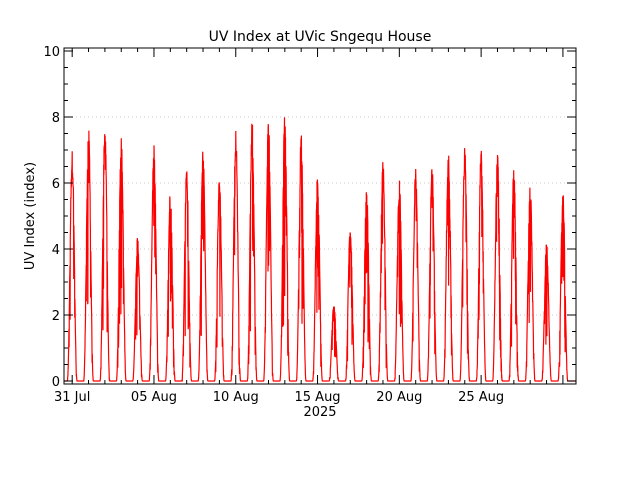 The width and height of the screenshot is (640, 480). Describe the element at coordinates (56, 316) in the screenshot. I see `y-tick-label: 2` at that location.